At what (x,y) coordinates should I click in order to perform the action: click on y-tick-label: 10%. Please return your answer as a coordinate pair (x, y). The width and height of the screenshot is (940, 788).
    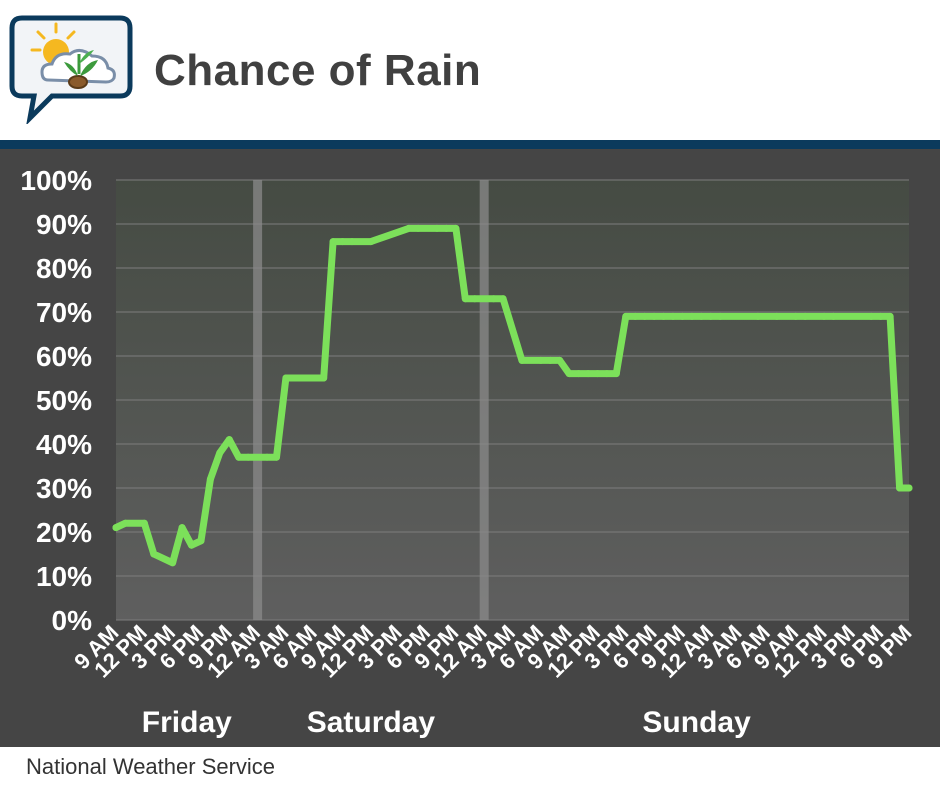
    Looking at the image, I should click on (64, 576).